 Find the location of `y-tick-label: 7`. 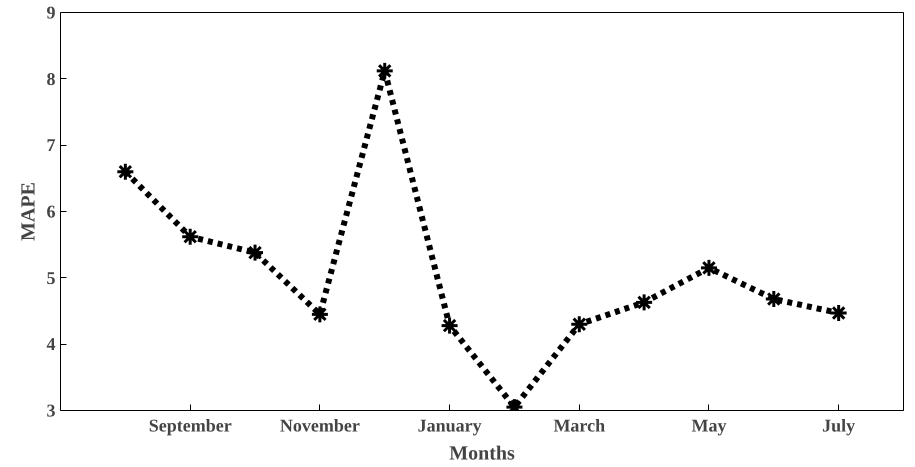

y-tick-label: 7 is located at coordinates (51, 145).